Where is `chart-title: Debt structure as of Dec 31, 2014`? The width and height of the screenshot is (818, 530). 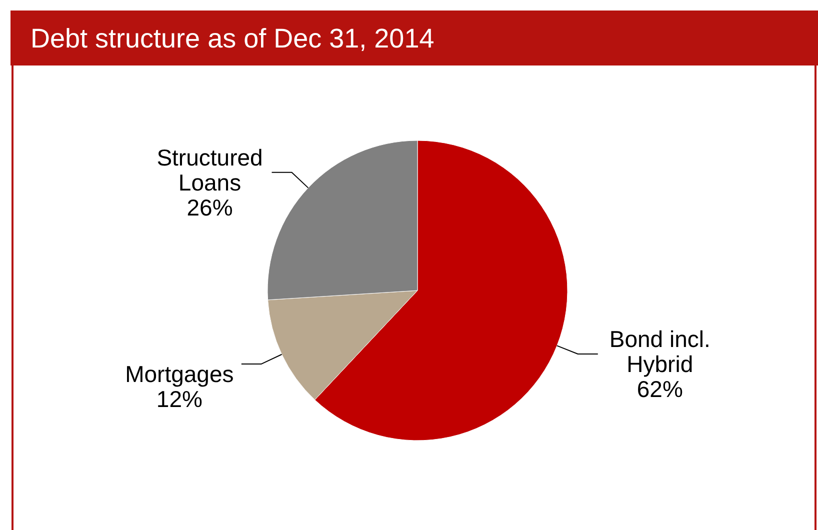
chart-title: Debt structure as of Dec 31, 2014 is located at coordinates (232, 39).